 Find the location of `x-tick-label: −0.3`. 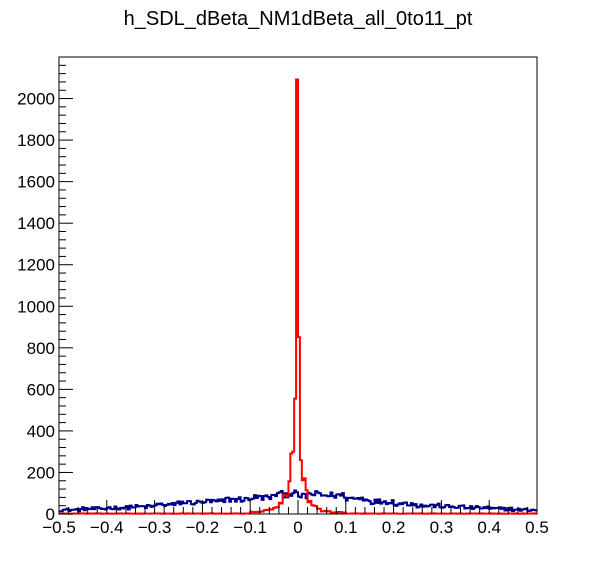

x-tick-label: −0.3 is located at coordinates (155, 527).